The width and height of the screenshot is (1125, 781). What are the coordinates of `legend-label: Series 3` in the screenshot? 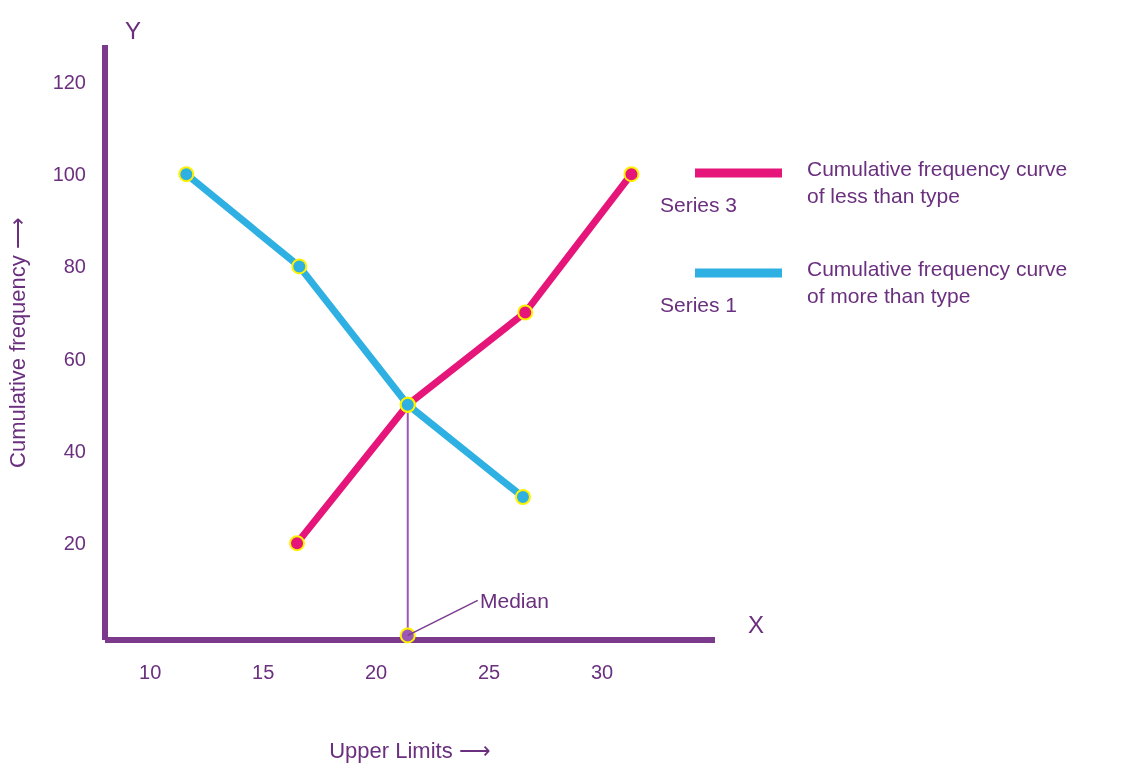 It's located at (699, 204).